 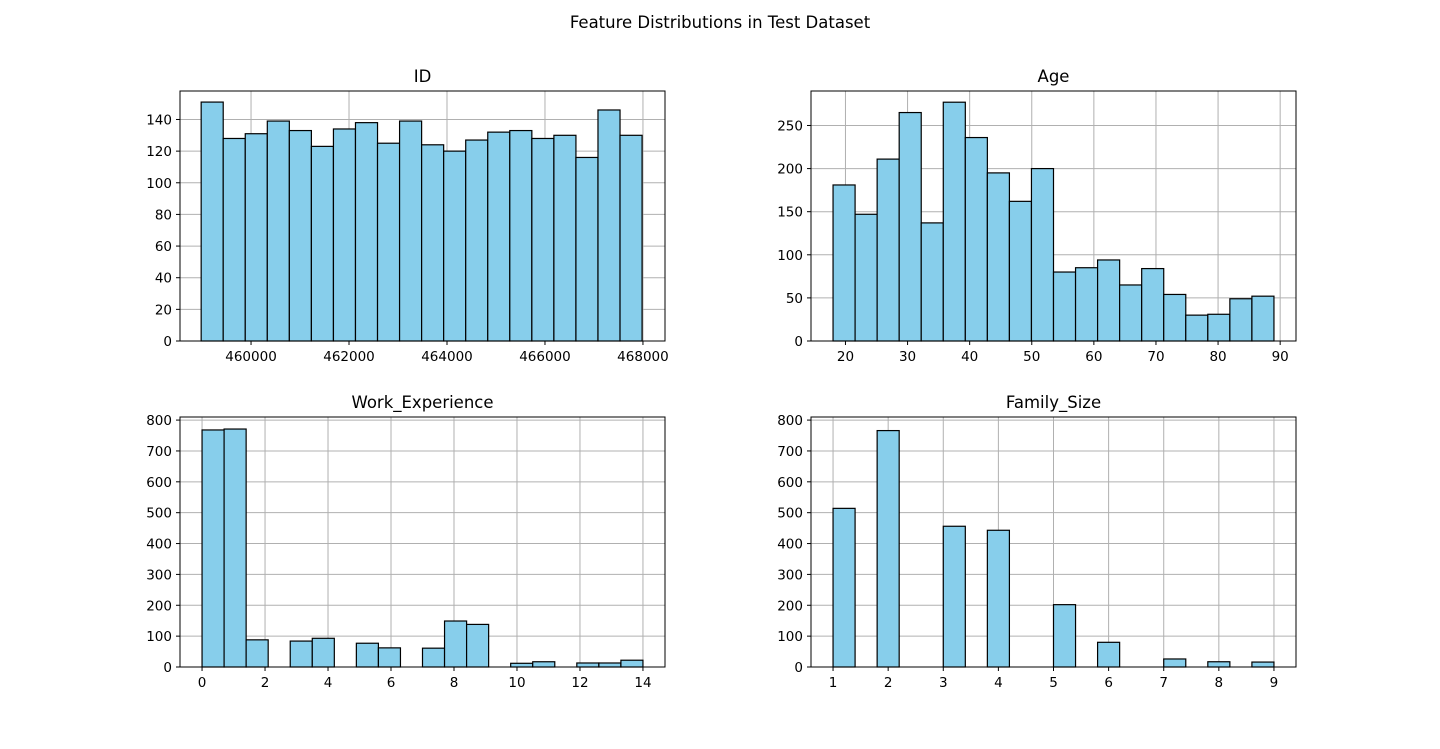 What do you see at coordinates (794, 299) in the screenshot?
I see `y-tick-label: 50` at bounding box center [794, 299].